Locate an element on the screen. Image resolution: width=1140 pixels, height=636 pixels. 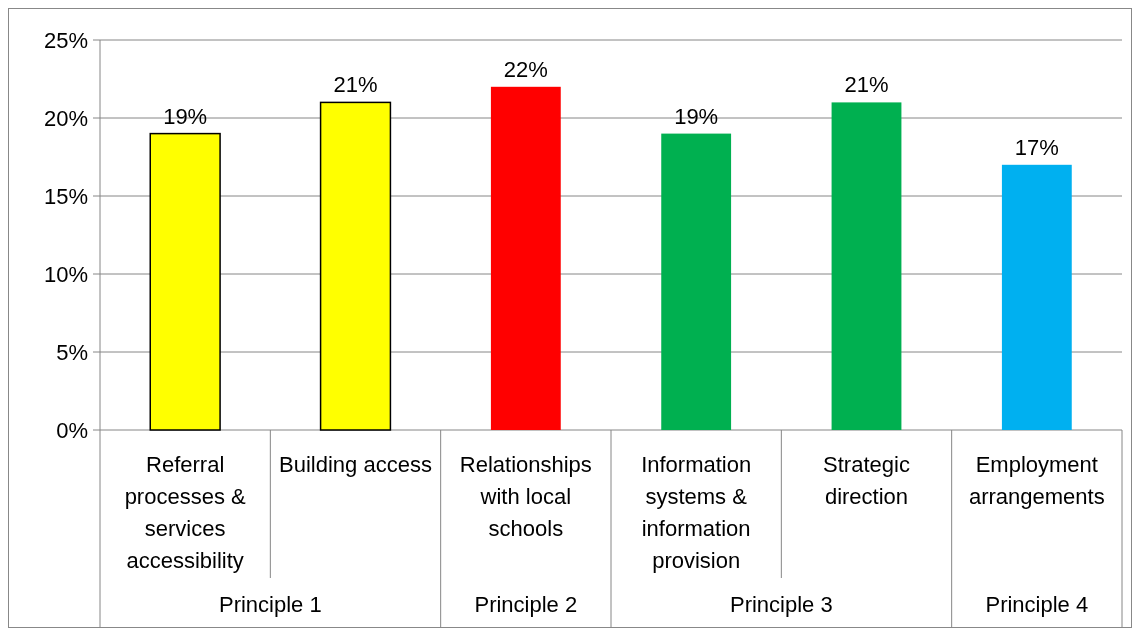
y-tick-label: 10% is located at coordinates (65, 274).